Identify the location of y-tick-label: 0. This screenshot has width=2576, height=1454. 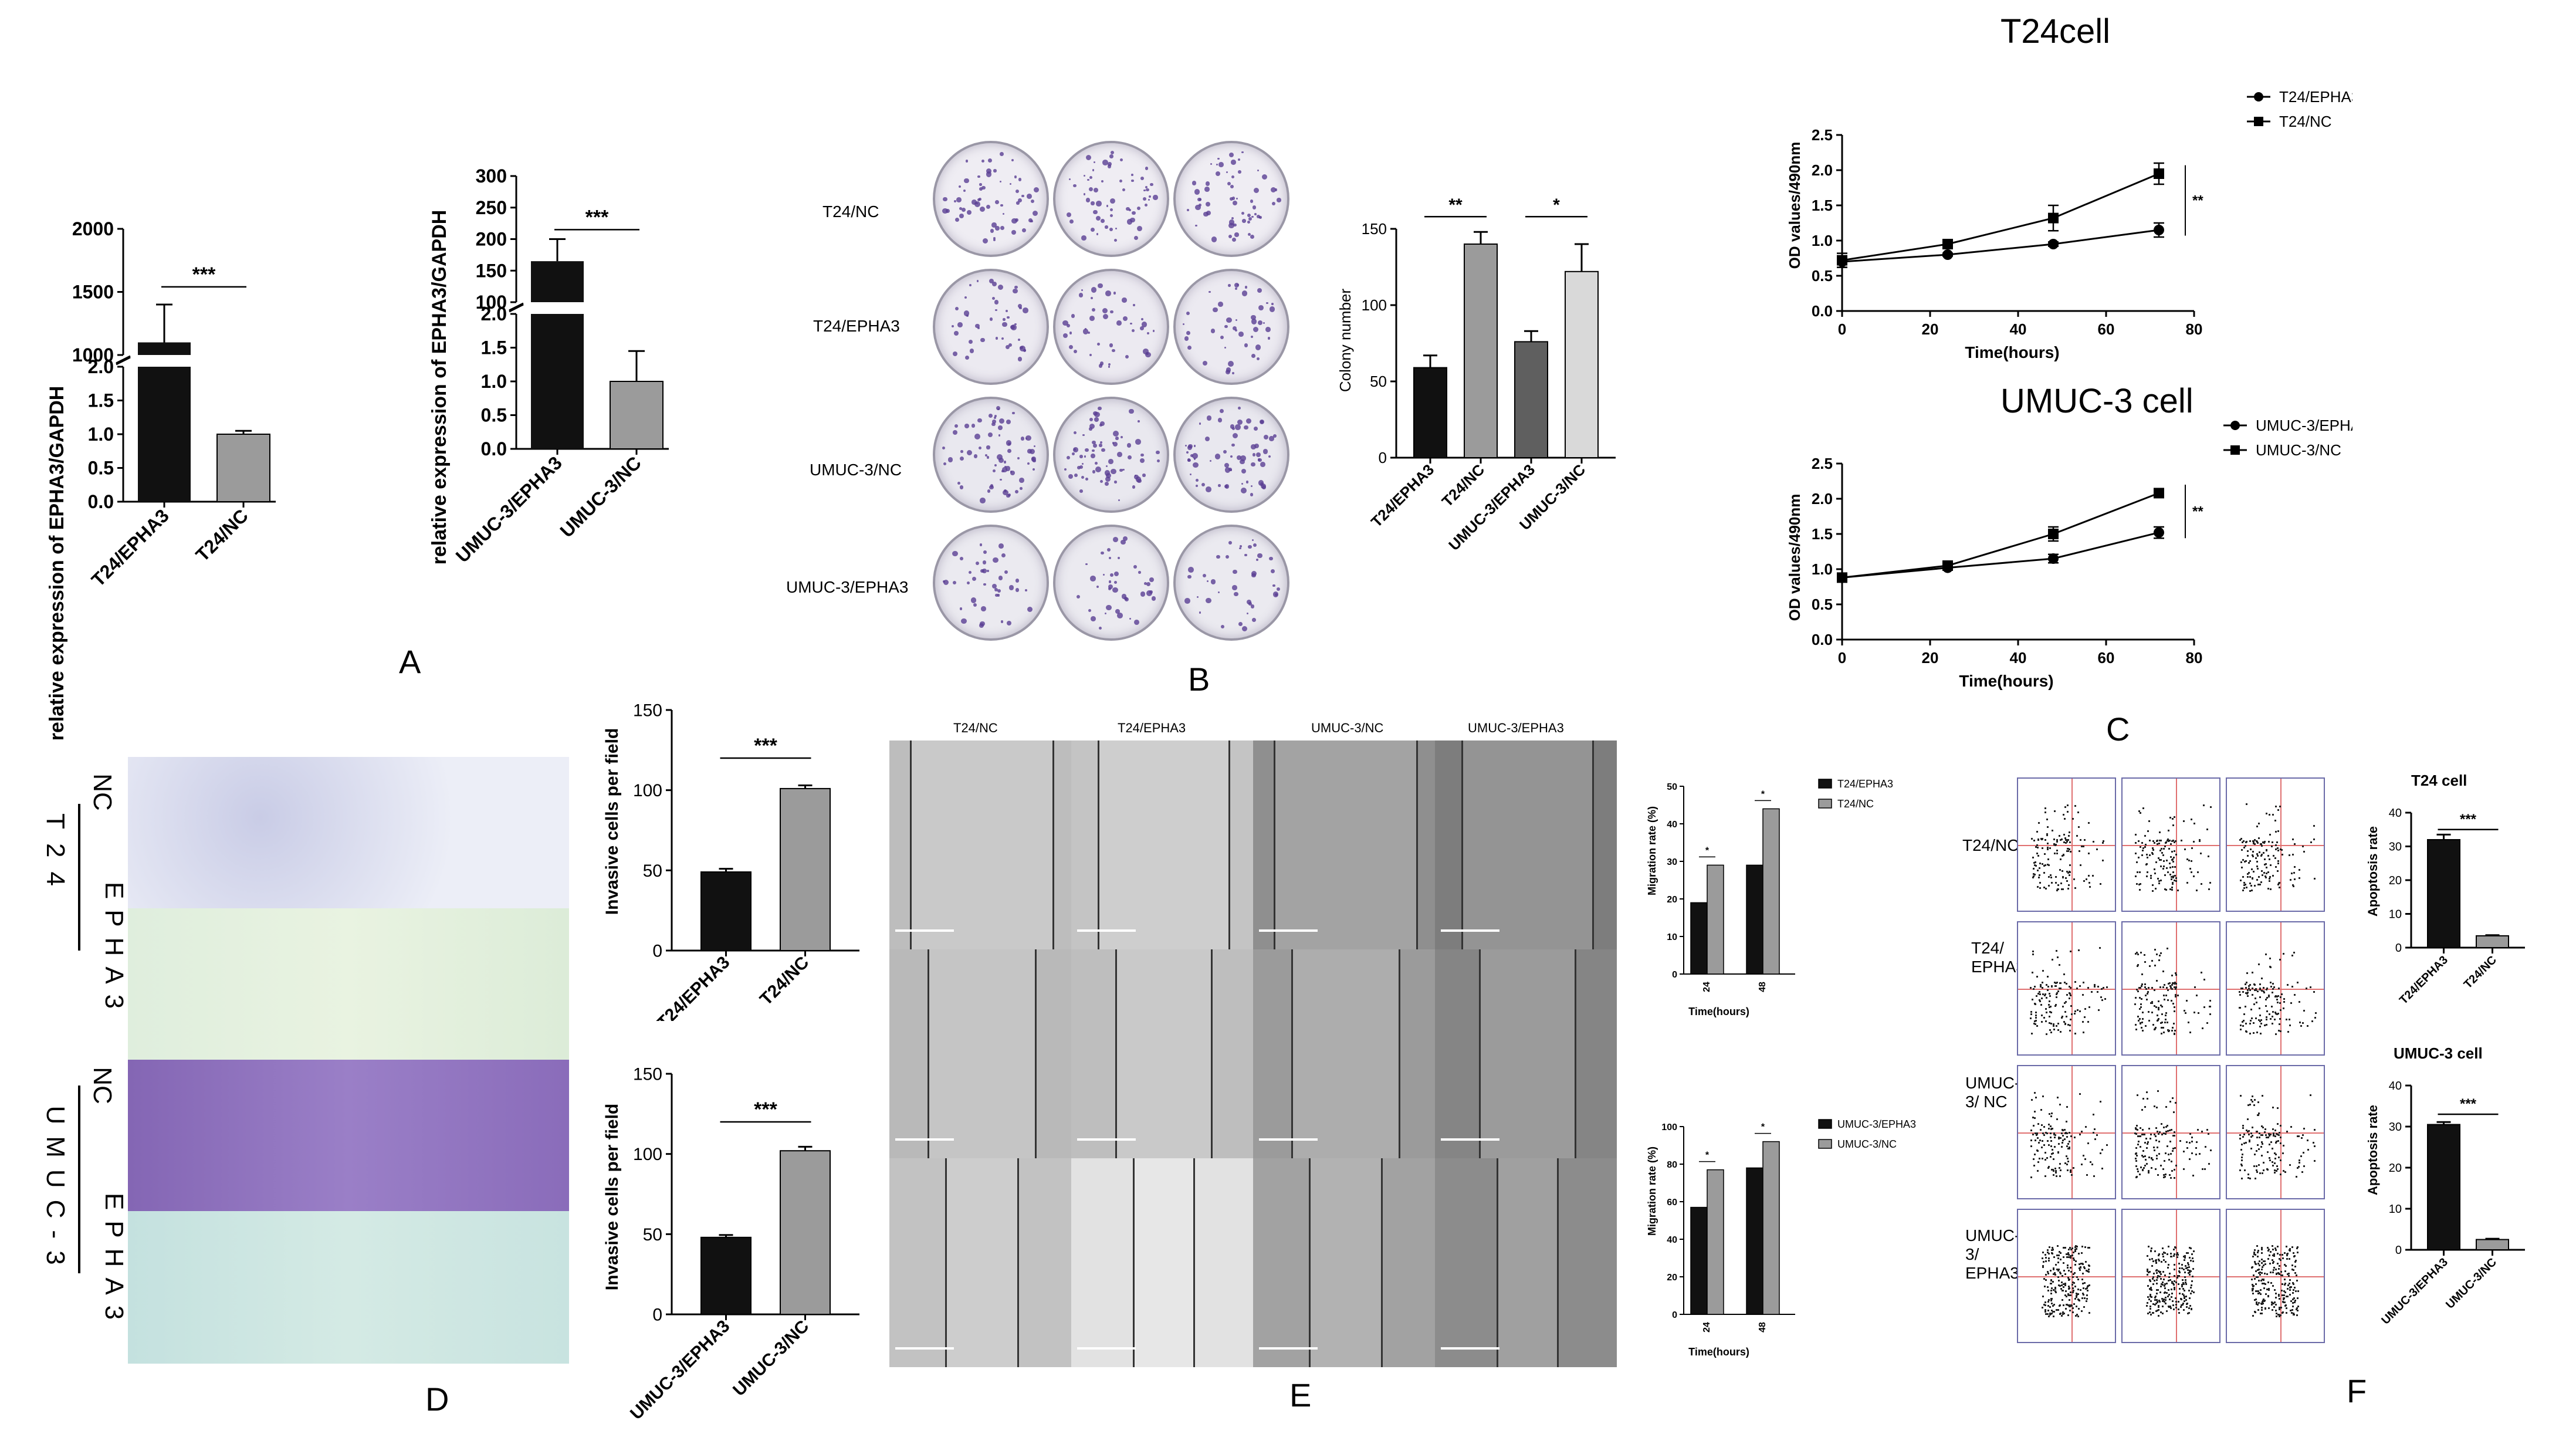
(657, 1315).